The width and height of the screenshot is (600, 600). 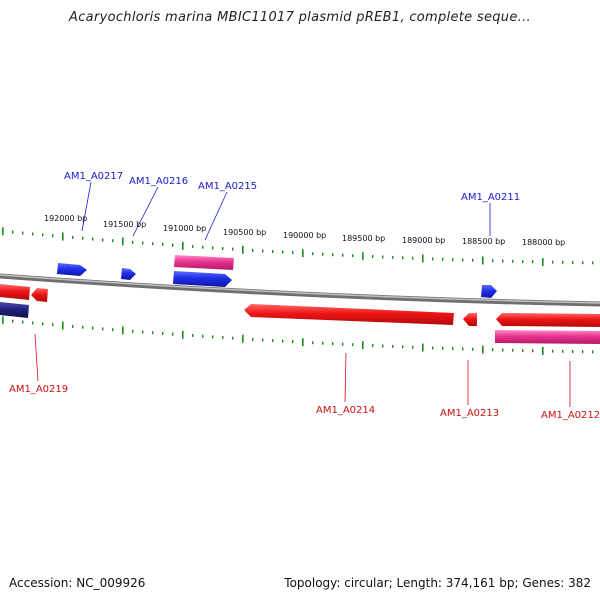 What do you see at coordinates (244, 232) in the screenshot?
I see `coord-label-190500: 190500 bp` at bounding box center [244, 232].